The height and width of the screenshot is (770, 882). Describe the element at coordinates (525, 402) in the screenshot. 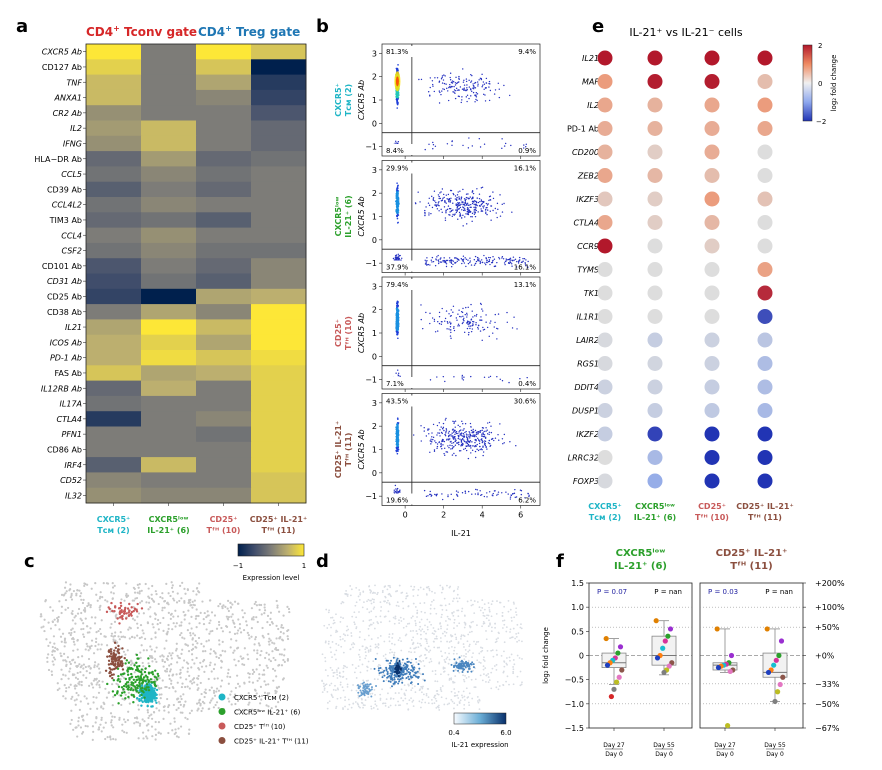

I see `quadrant-tr: 30.6%` at that location.